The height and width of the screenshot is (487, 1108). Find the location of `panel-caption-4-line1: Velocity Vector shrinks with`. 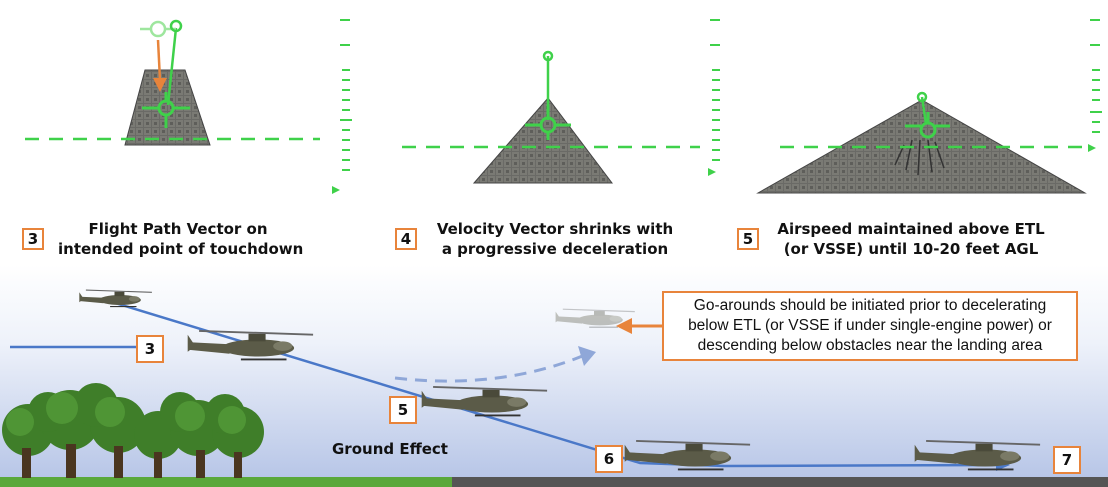

panel-caption-4-line1: Velocity Vector shrinks with is located at coordinates (555, 229).